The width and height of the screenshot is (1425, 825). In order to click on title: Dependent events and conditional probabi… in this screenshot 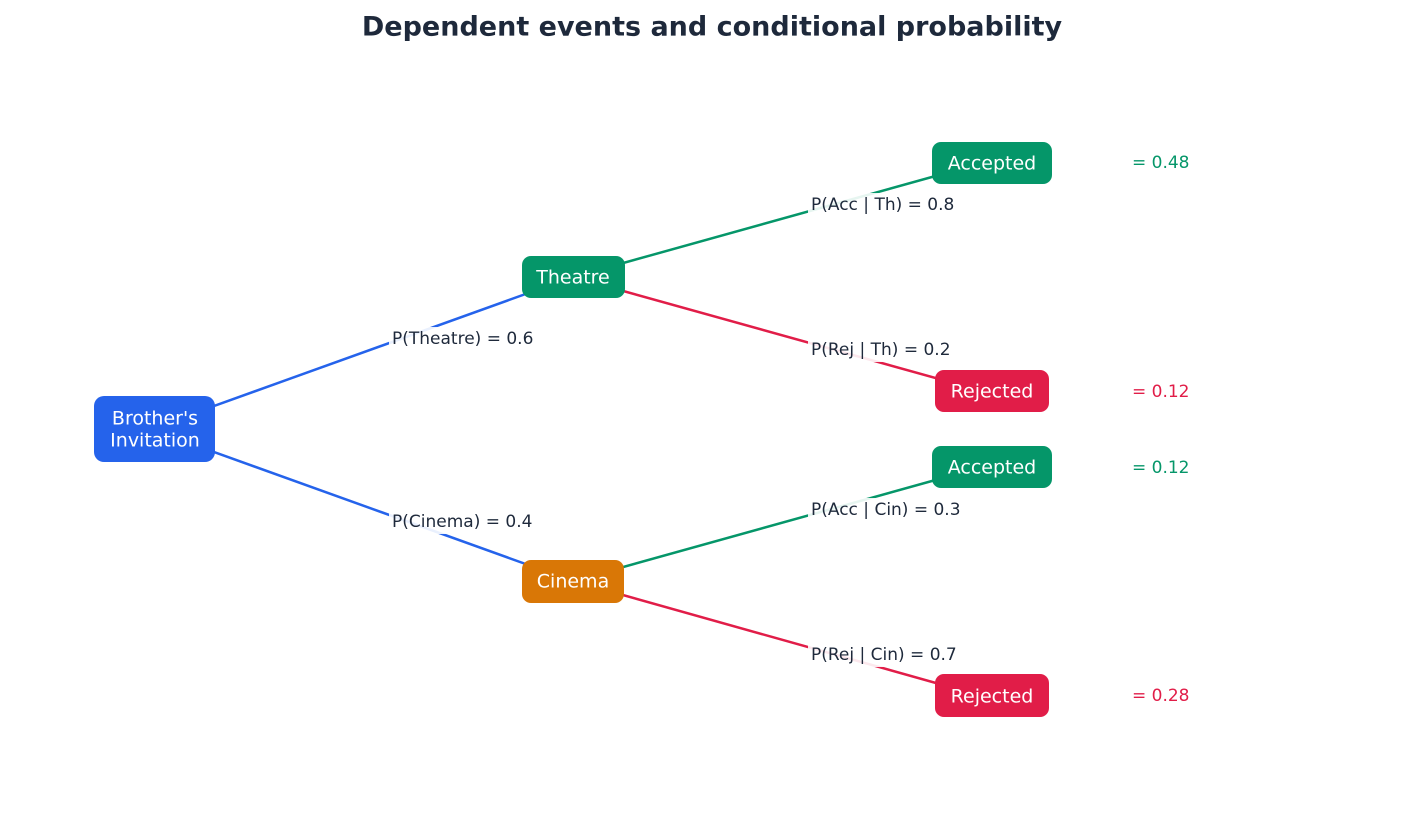, I will do `click(712, 27)`.